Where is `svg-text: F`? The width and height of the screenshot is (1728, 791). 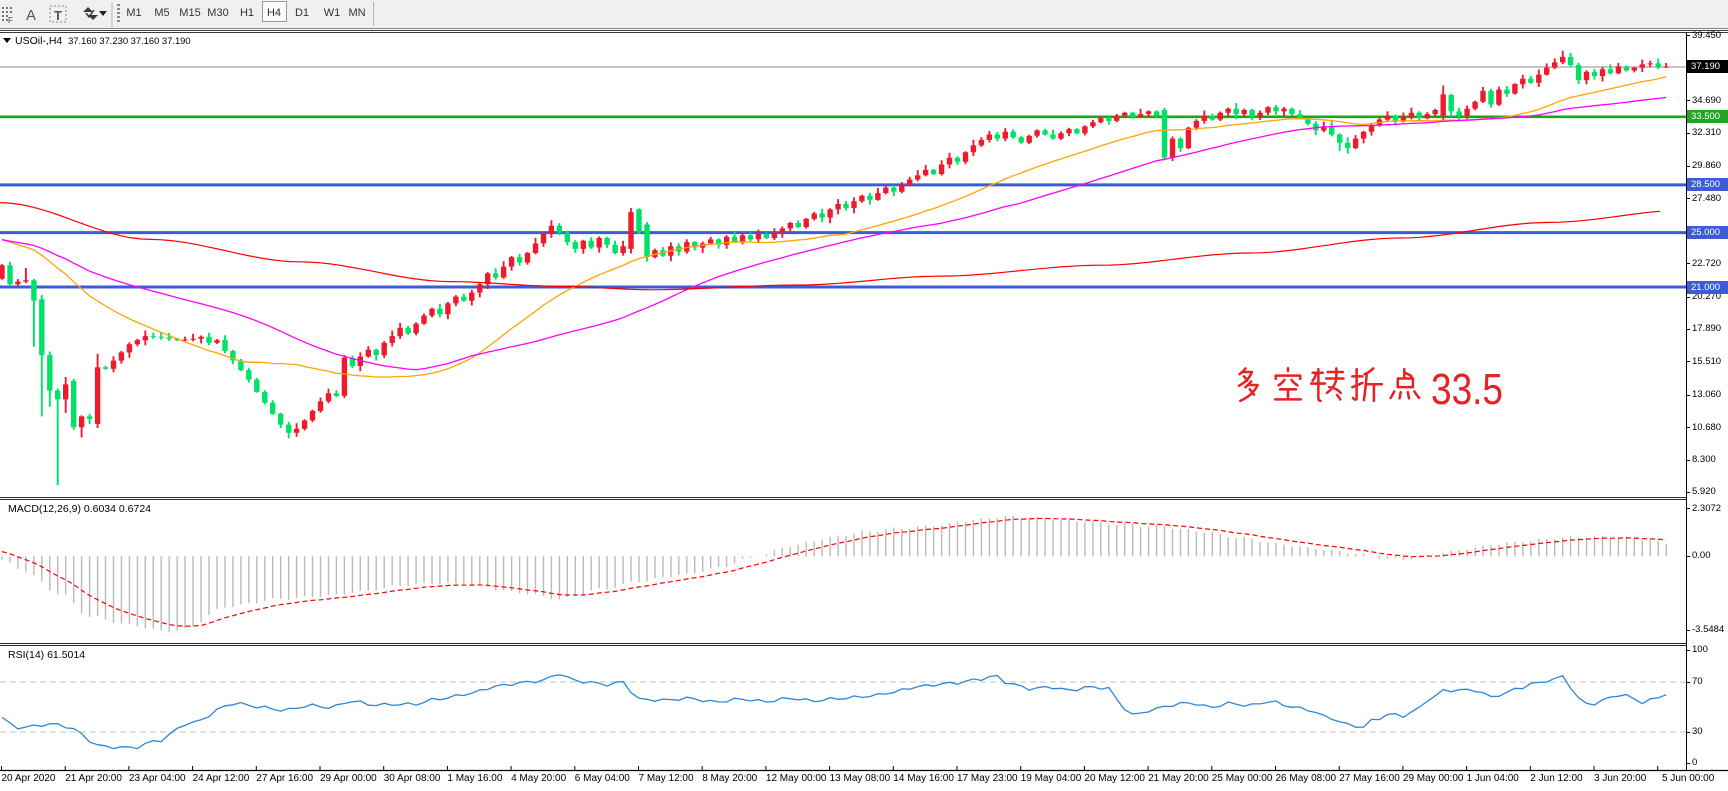
svg-text: F is located at coordinates (10, 20).